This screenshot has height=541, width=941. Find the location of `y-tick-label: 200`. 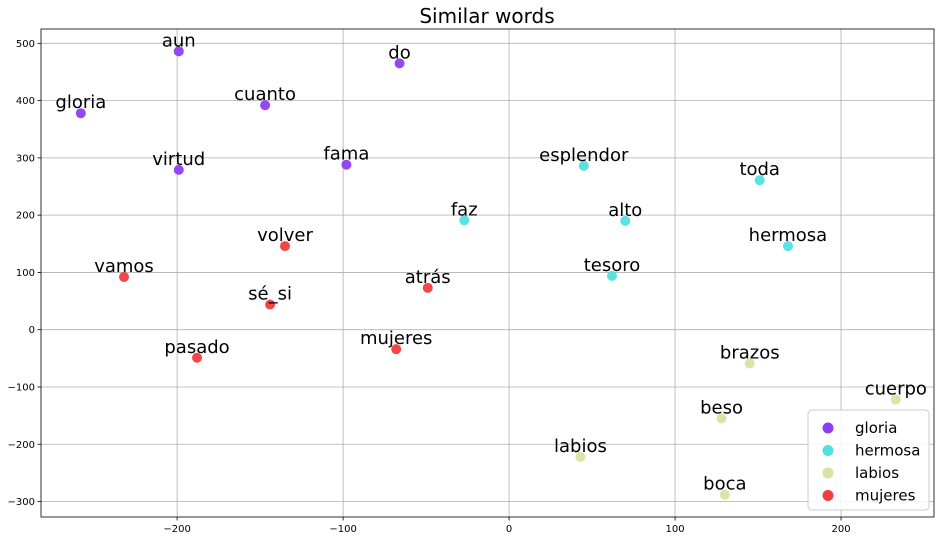

y-tick-label: 200 is located at coordinates (25, 216).